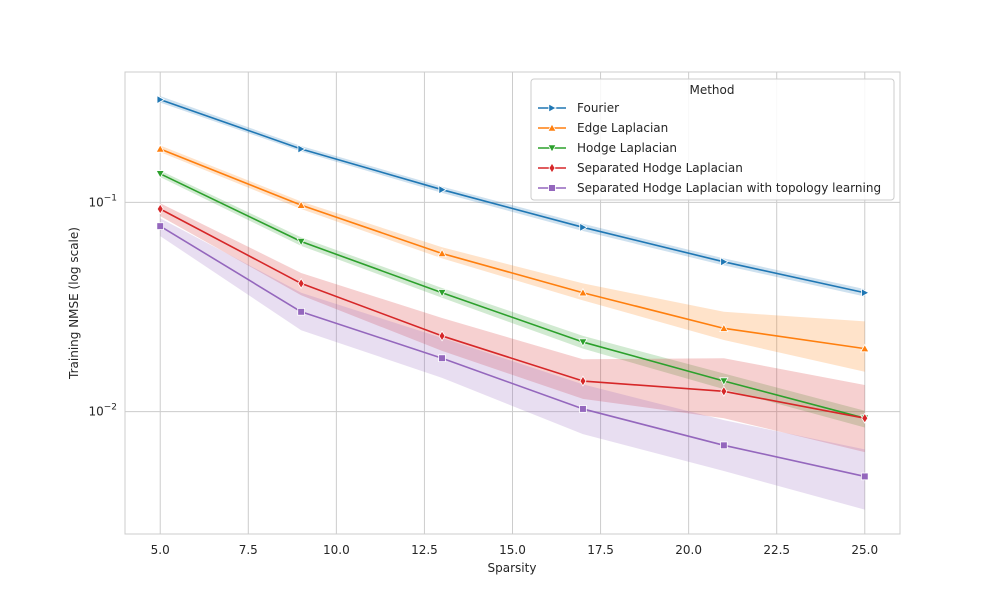  I want to click on x-tick-label: 5.0, so click(160, 550).